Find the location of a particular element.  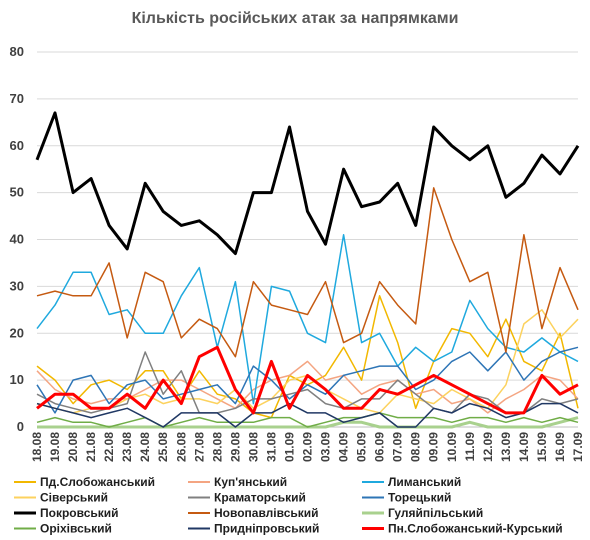

x-tick-label: 24.08 is located at coordinates (145, 447).